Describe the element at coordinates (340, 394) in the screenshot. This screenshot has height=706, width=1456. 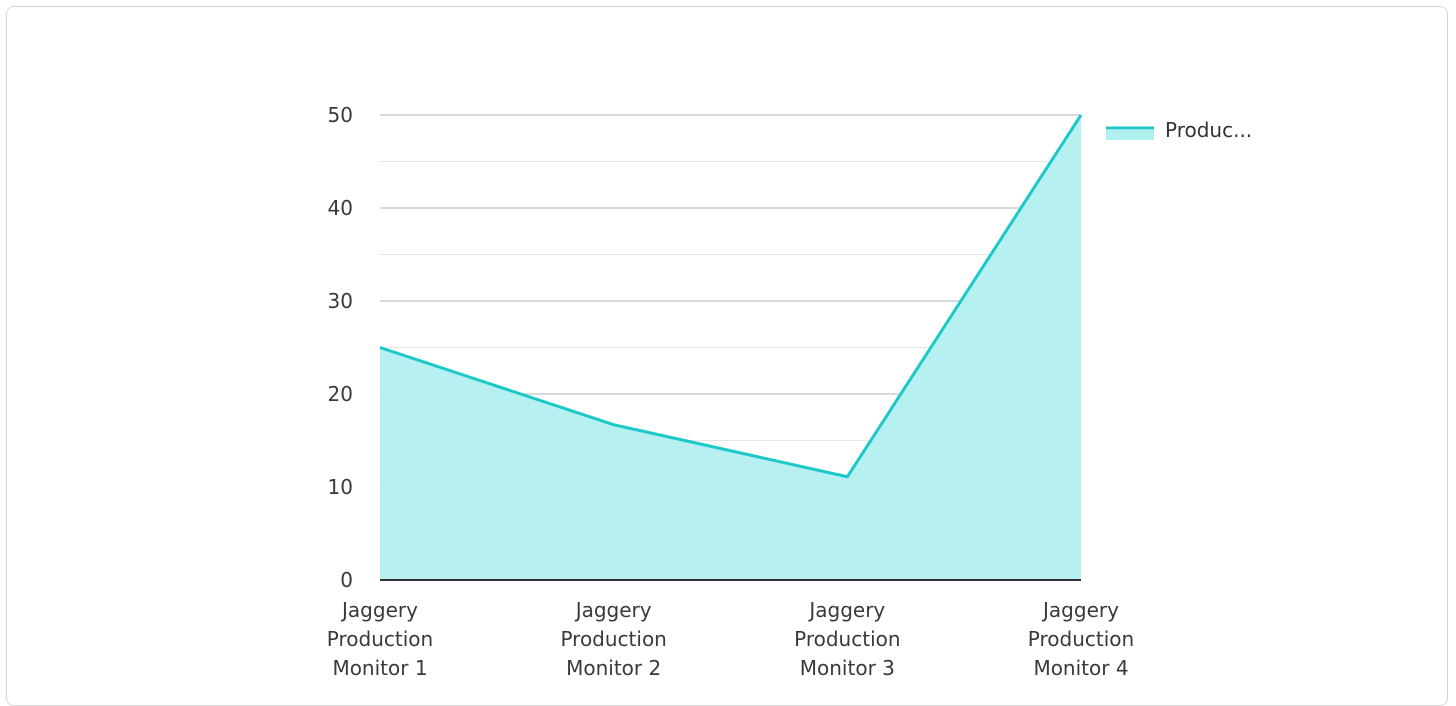
I see `y-tick-label: 20` at that location.